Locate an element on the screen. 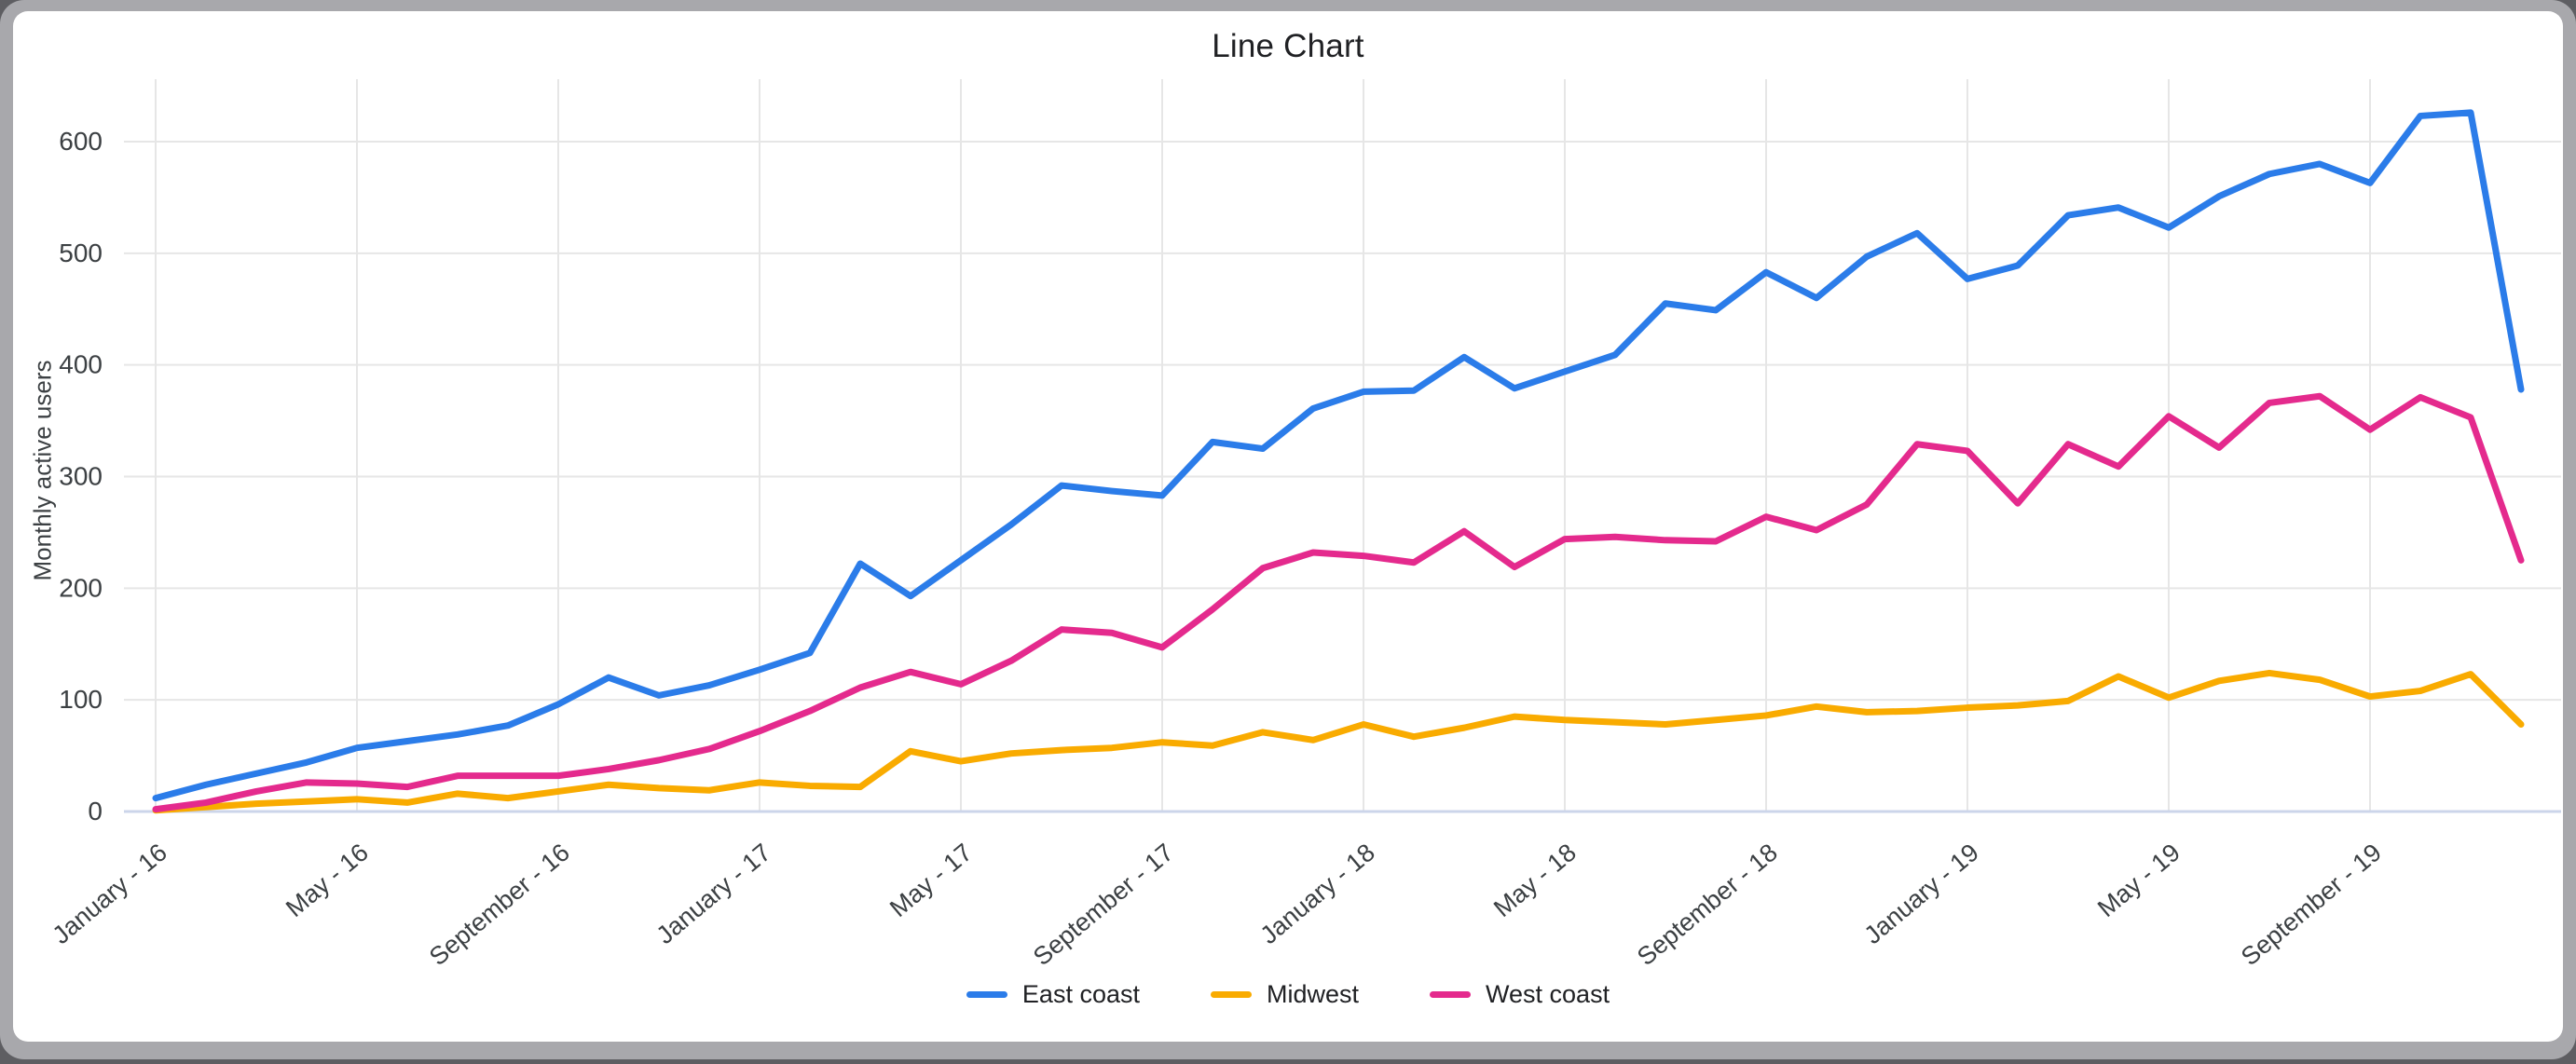  legend-item-west-coast: West coast is located at coordinates (1520, 994).